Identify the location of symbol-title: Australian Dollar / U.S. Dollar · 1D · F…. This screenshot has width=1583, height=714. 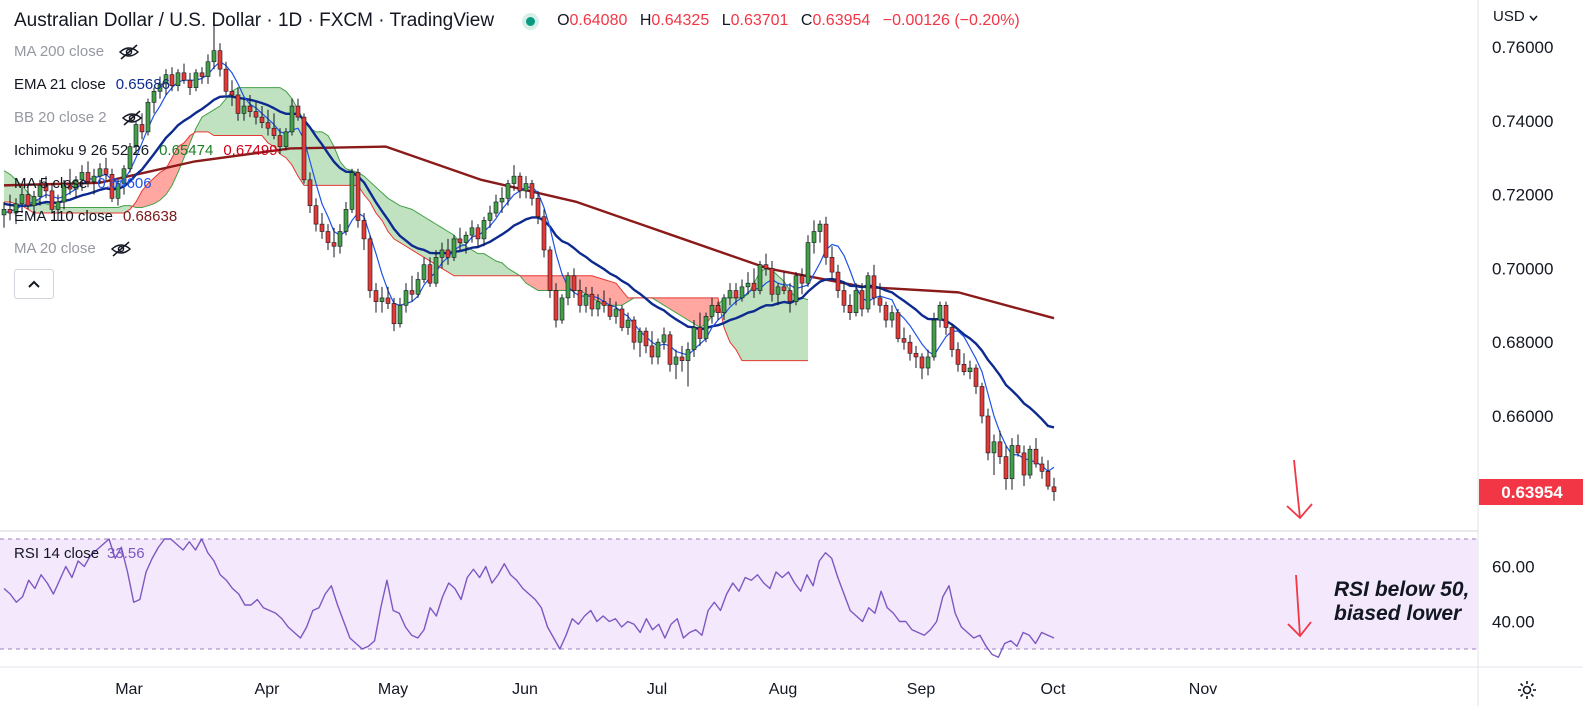
(254, 20).